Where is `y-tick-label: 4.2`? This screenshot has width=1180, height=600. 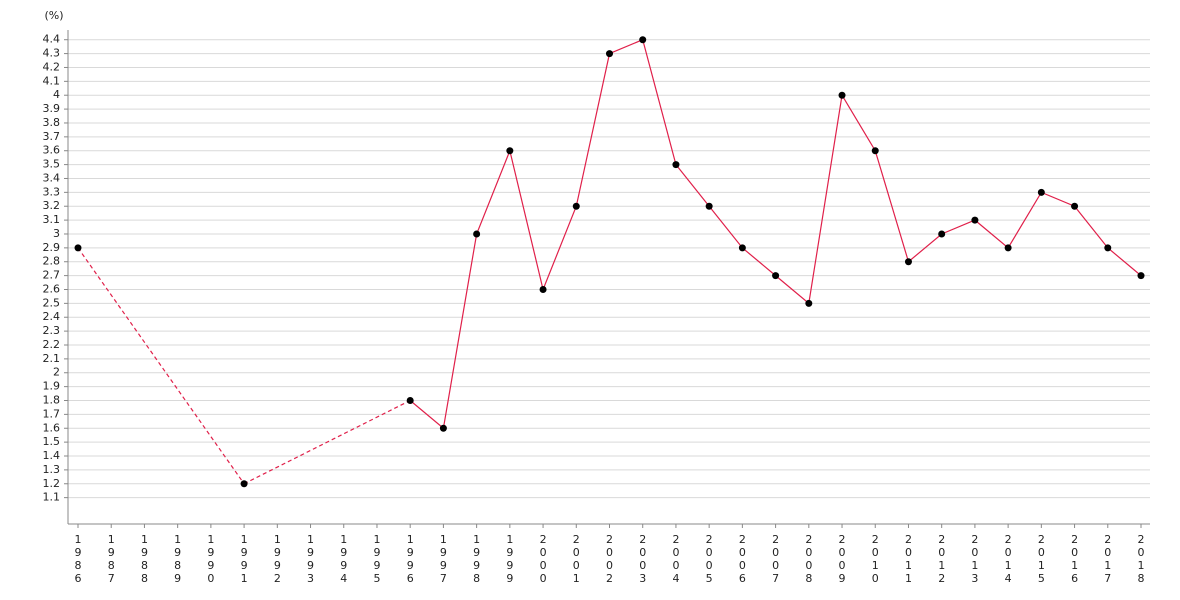
y-tick-label: 4.2 is located at coordinates (52, 66).